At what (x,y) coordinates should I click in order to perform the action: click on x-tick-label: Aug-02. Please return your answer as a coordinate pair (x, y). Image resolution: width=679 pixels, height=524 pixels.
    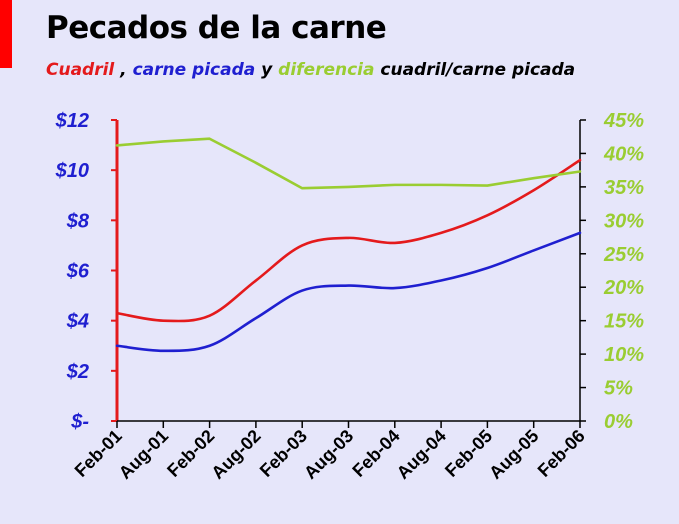
    Looking at the image, I should click on (235, 454).